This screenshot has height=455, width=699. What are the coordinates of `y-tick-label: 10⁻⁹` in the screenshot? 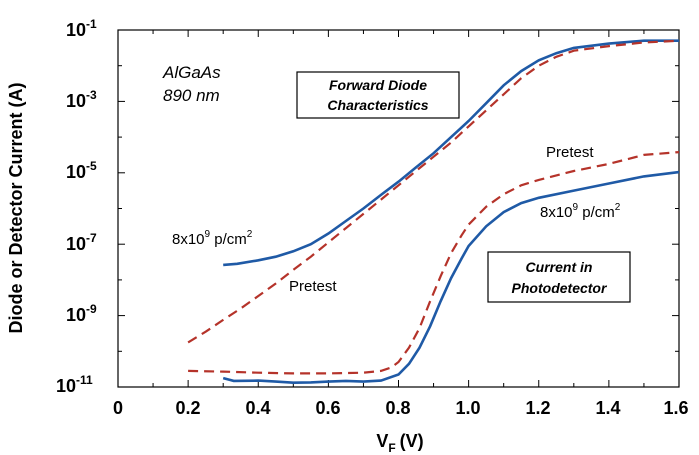 It's located at (81, 313).